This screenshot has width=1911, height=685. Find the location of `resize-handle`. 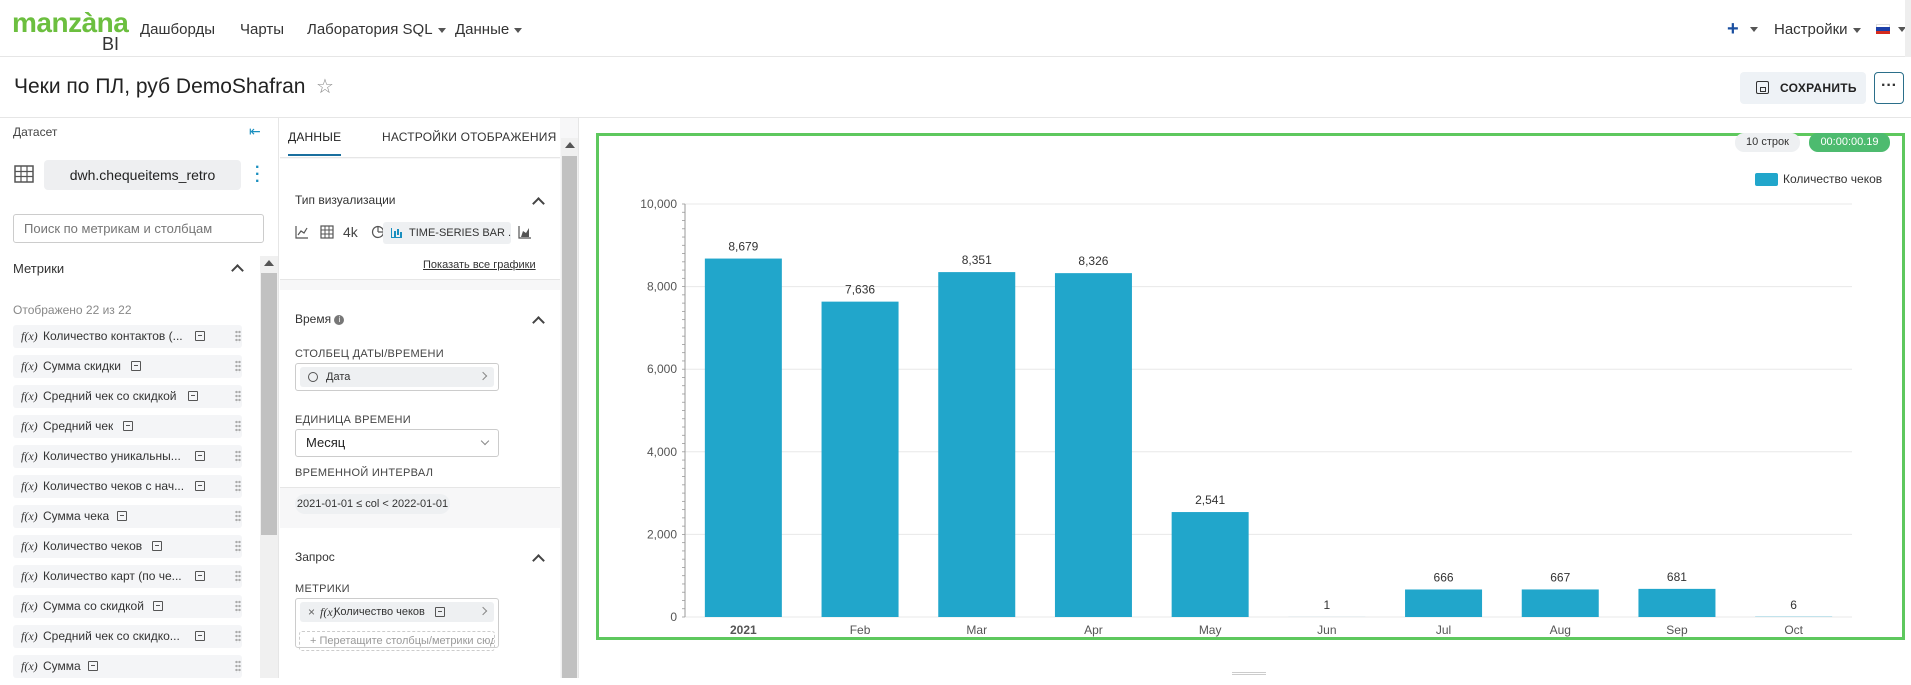

resize-handle is located at coordinates (1249, 673).